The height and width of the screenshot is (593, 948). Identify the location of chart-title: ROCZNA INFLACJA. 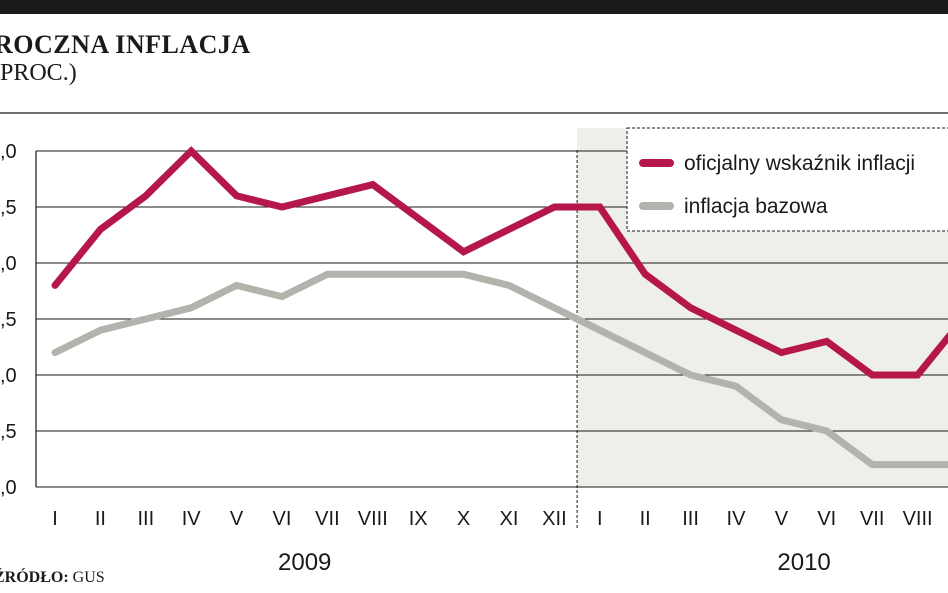
(125, 44).